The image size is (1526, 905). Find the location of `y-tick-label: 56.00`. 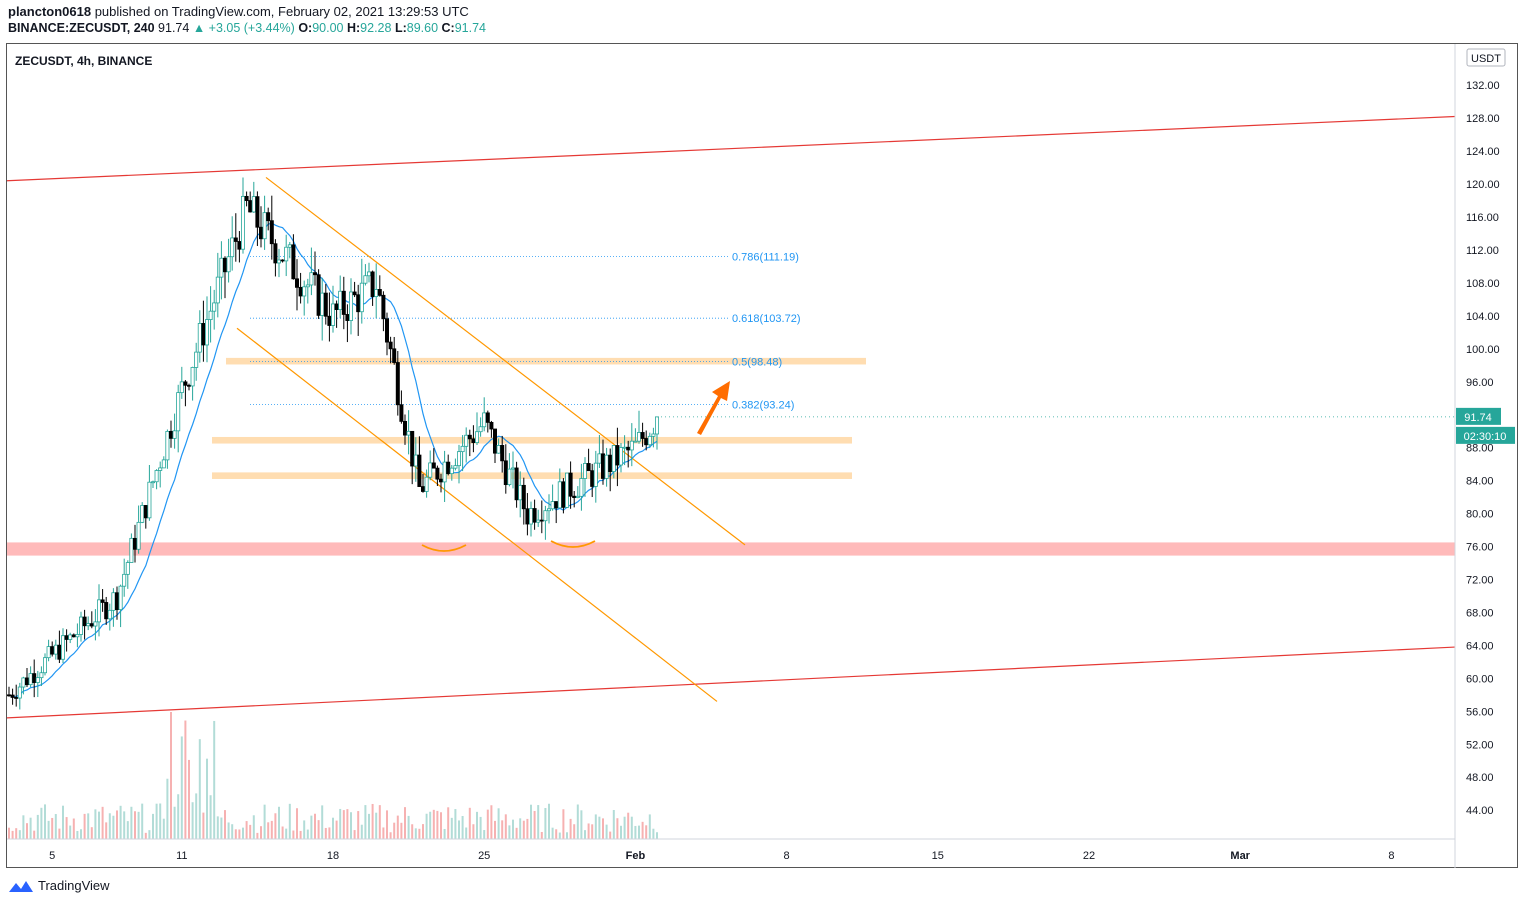

y-tick-label: 56.00 is located at coordinates (1480, 712).